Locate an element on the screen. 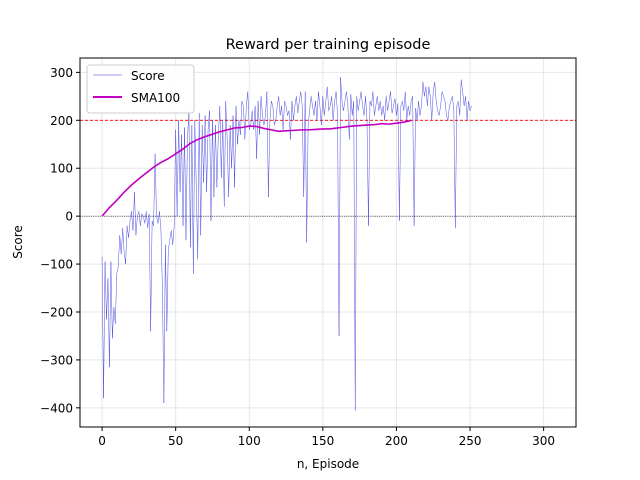 The image size is (640, 480). y-tick-label: 300 is located at coordinates (61, 73).